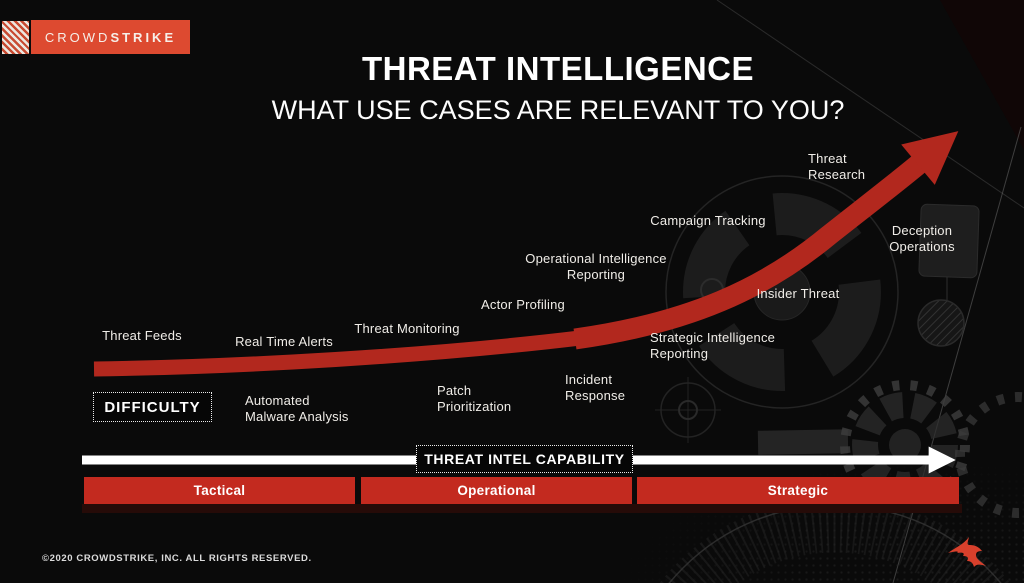  What do you see at coordinates (522, 508) in the screenshot?
I see `tier-bar-shadow` at bounding box center [522, 508].